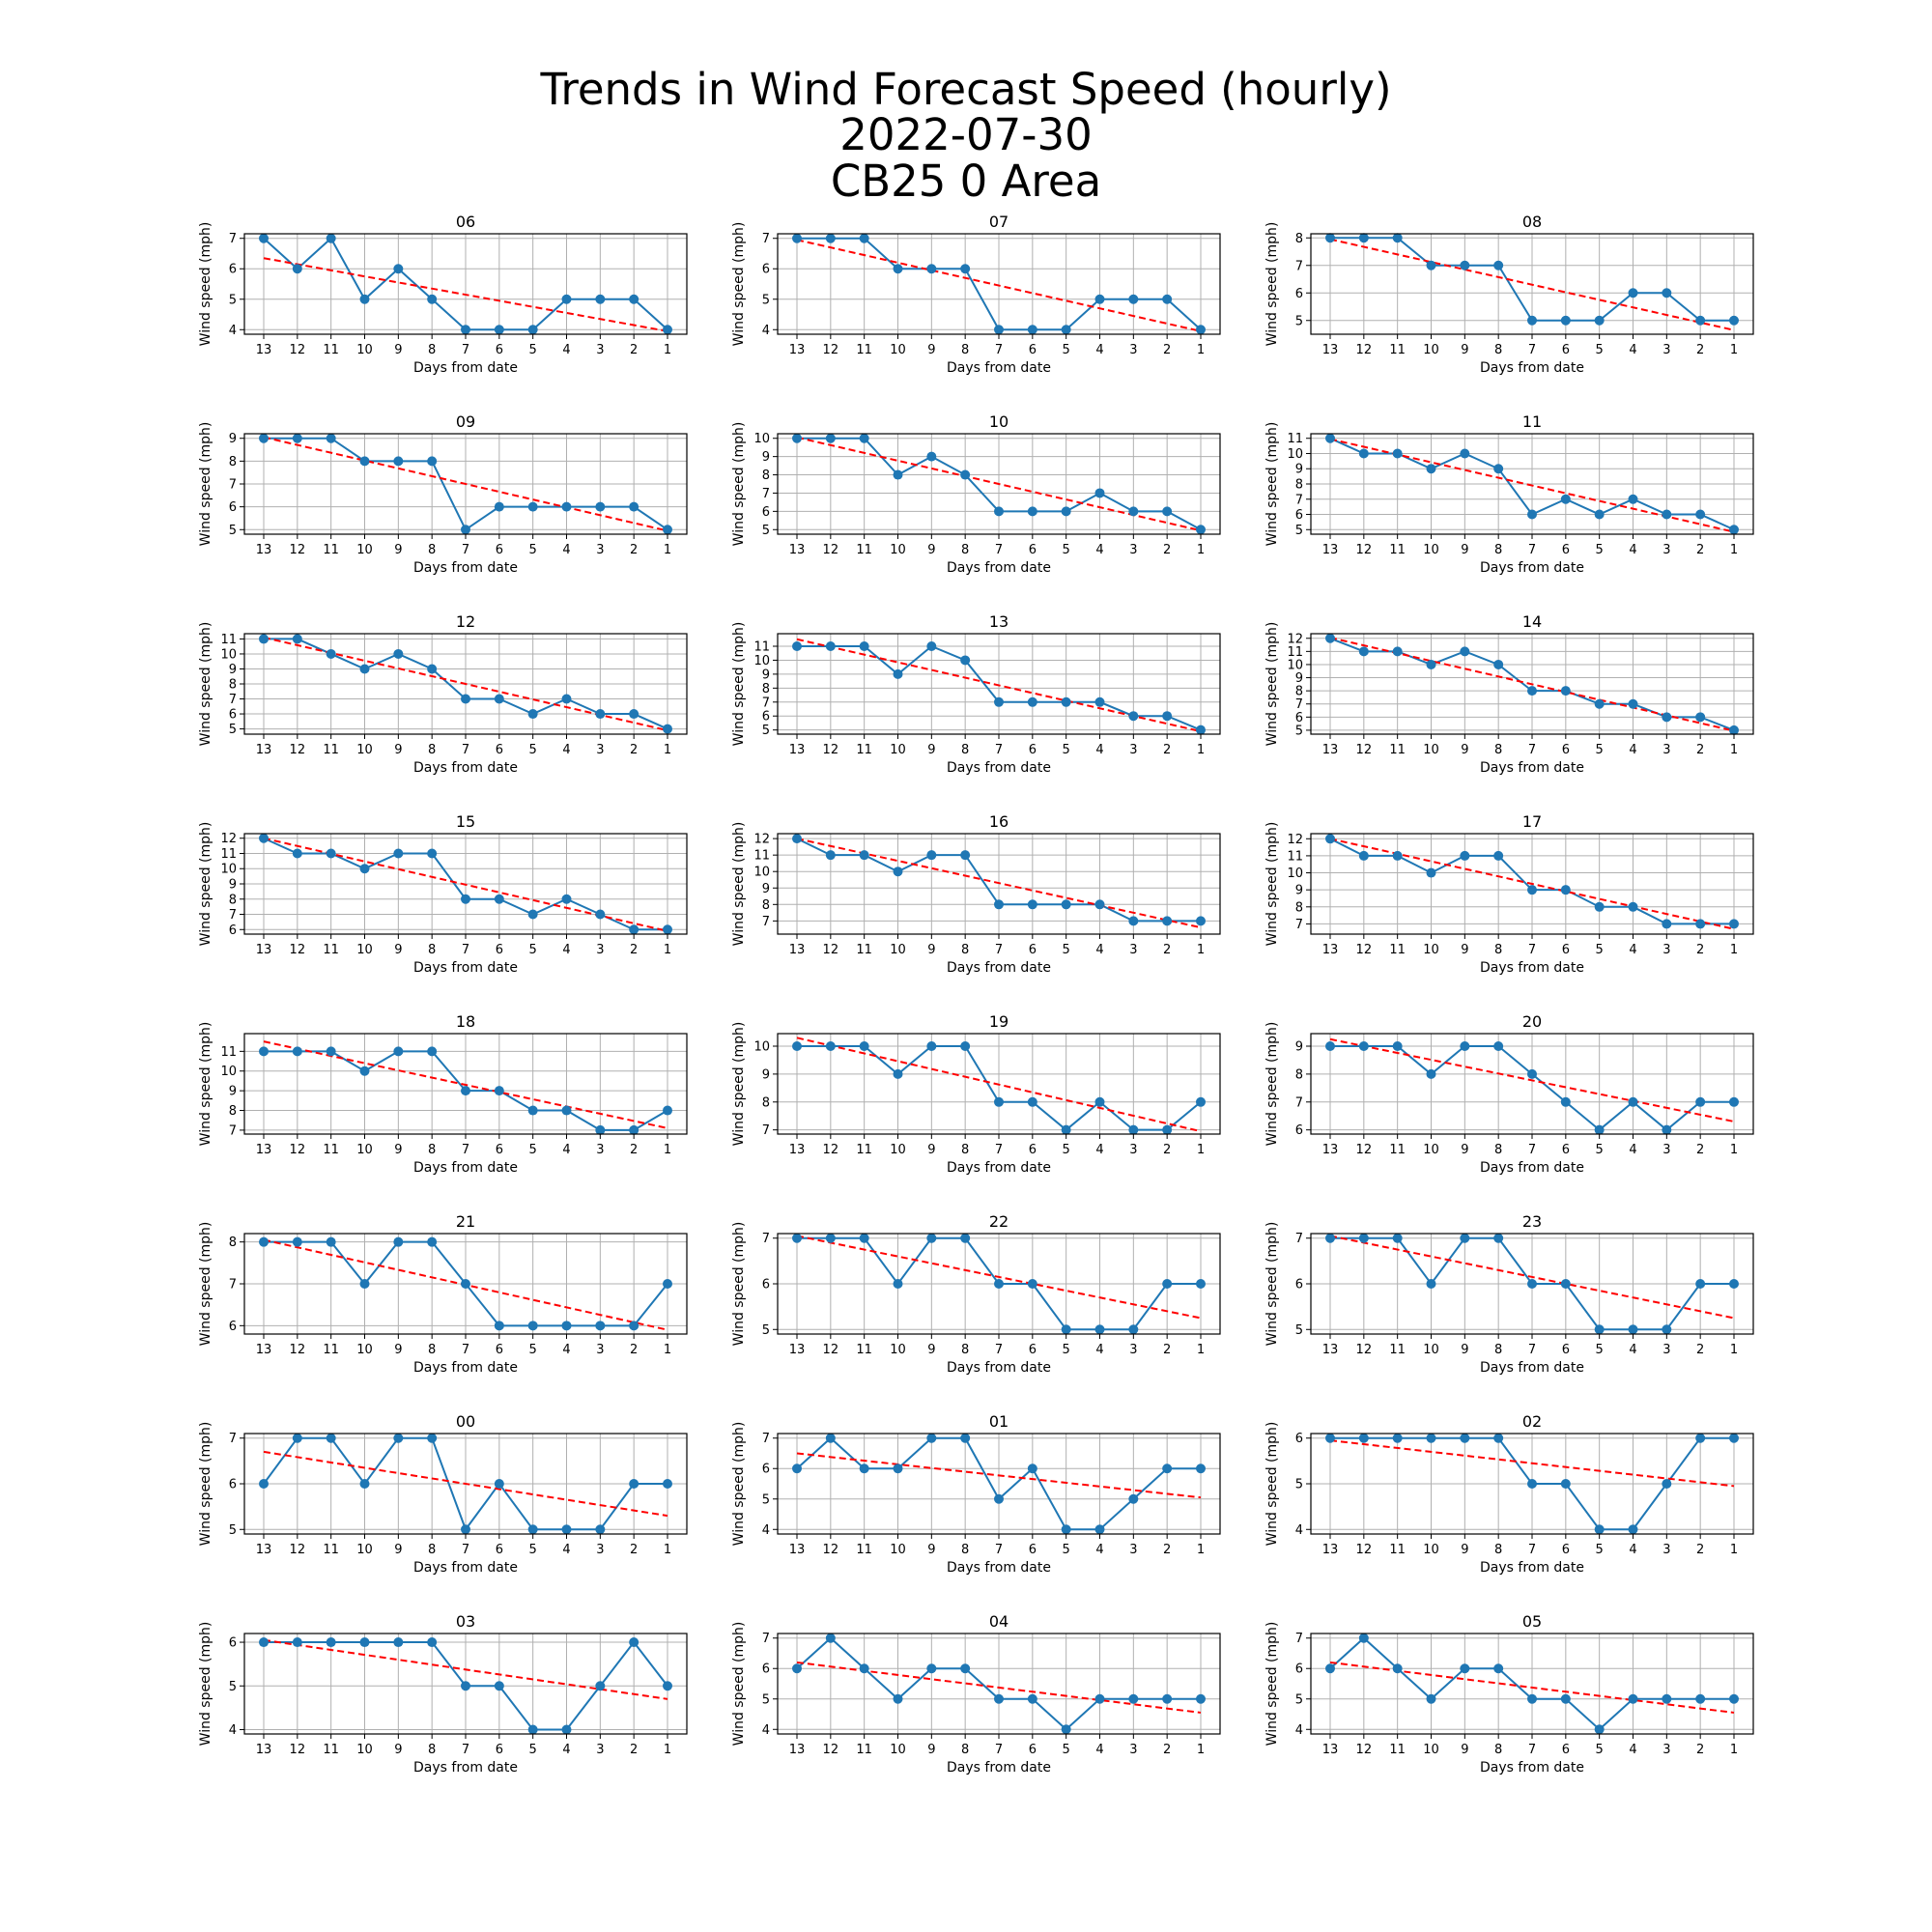 Image resolution: width=1932 pixels, height=1932 pixels. I want to click on subplot-title: 08, so click(1532, 222).